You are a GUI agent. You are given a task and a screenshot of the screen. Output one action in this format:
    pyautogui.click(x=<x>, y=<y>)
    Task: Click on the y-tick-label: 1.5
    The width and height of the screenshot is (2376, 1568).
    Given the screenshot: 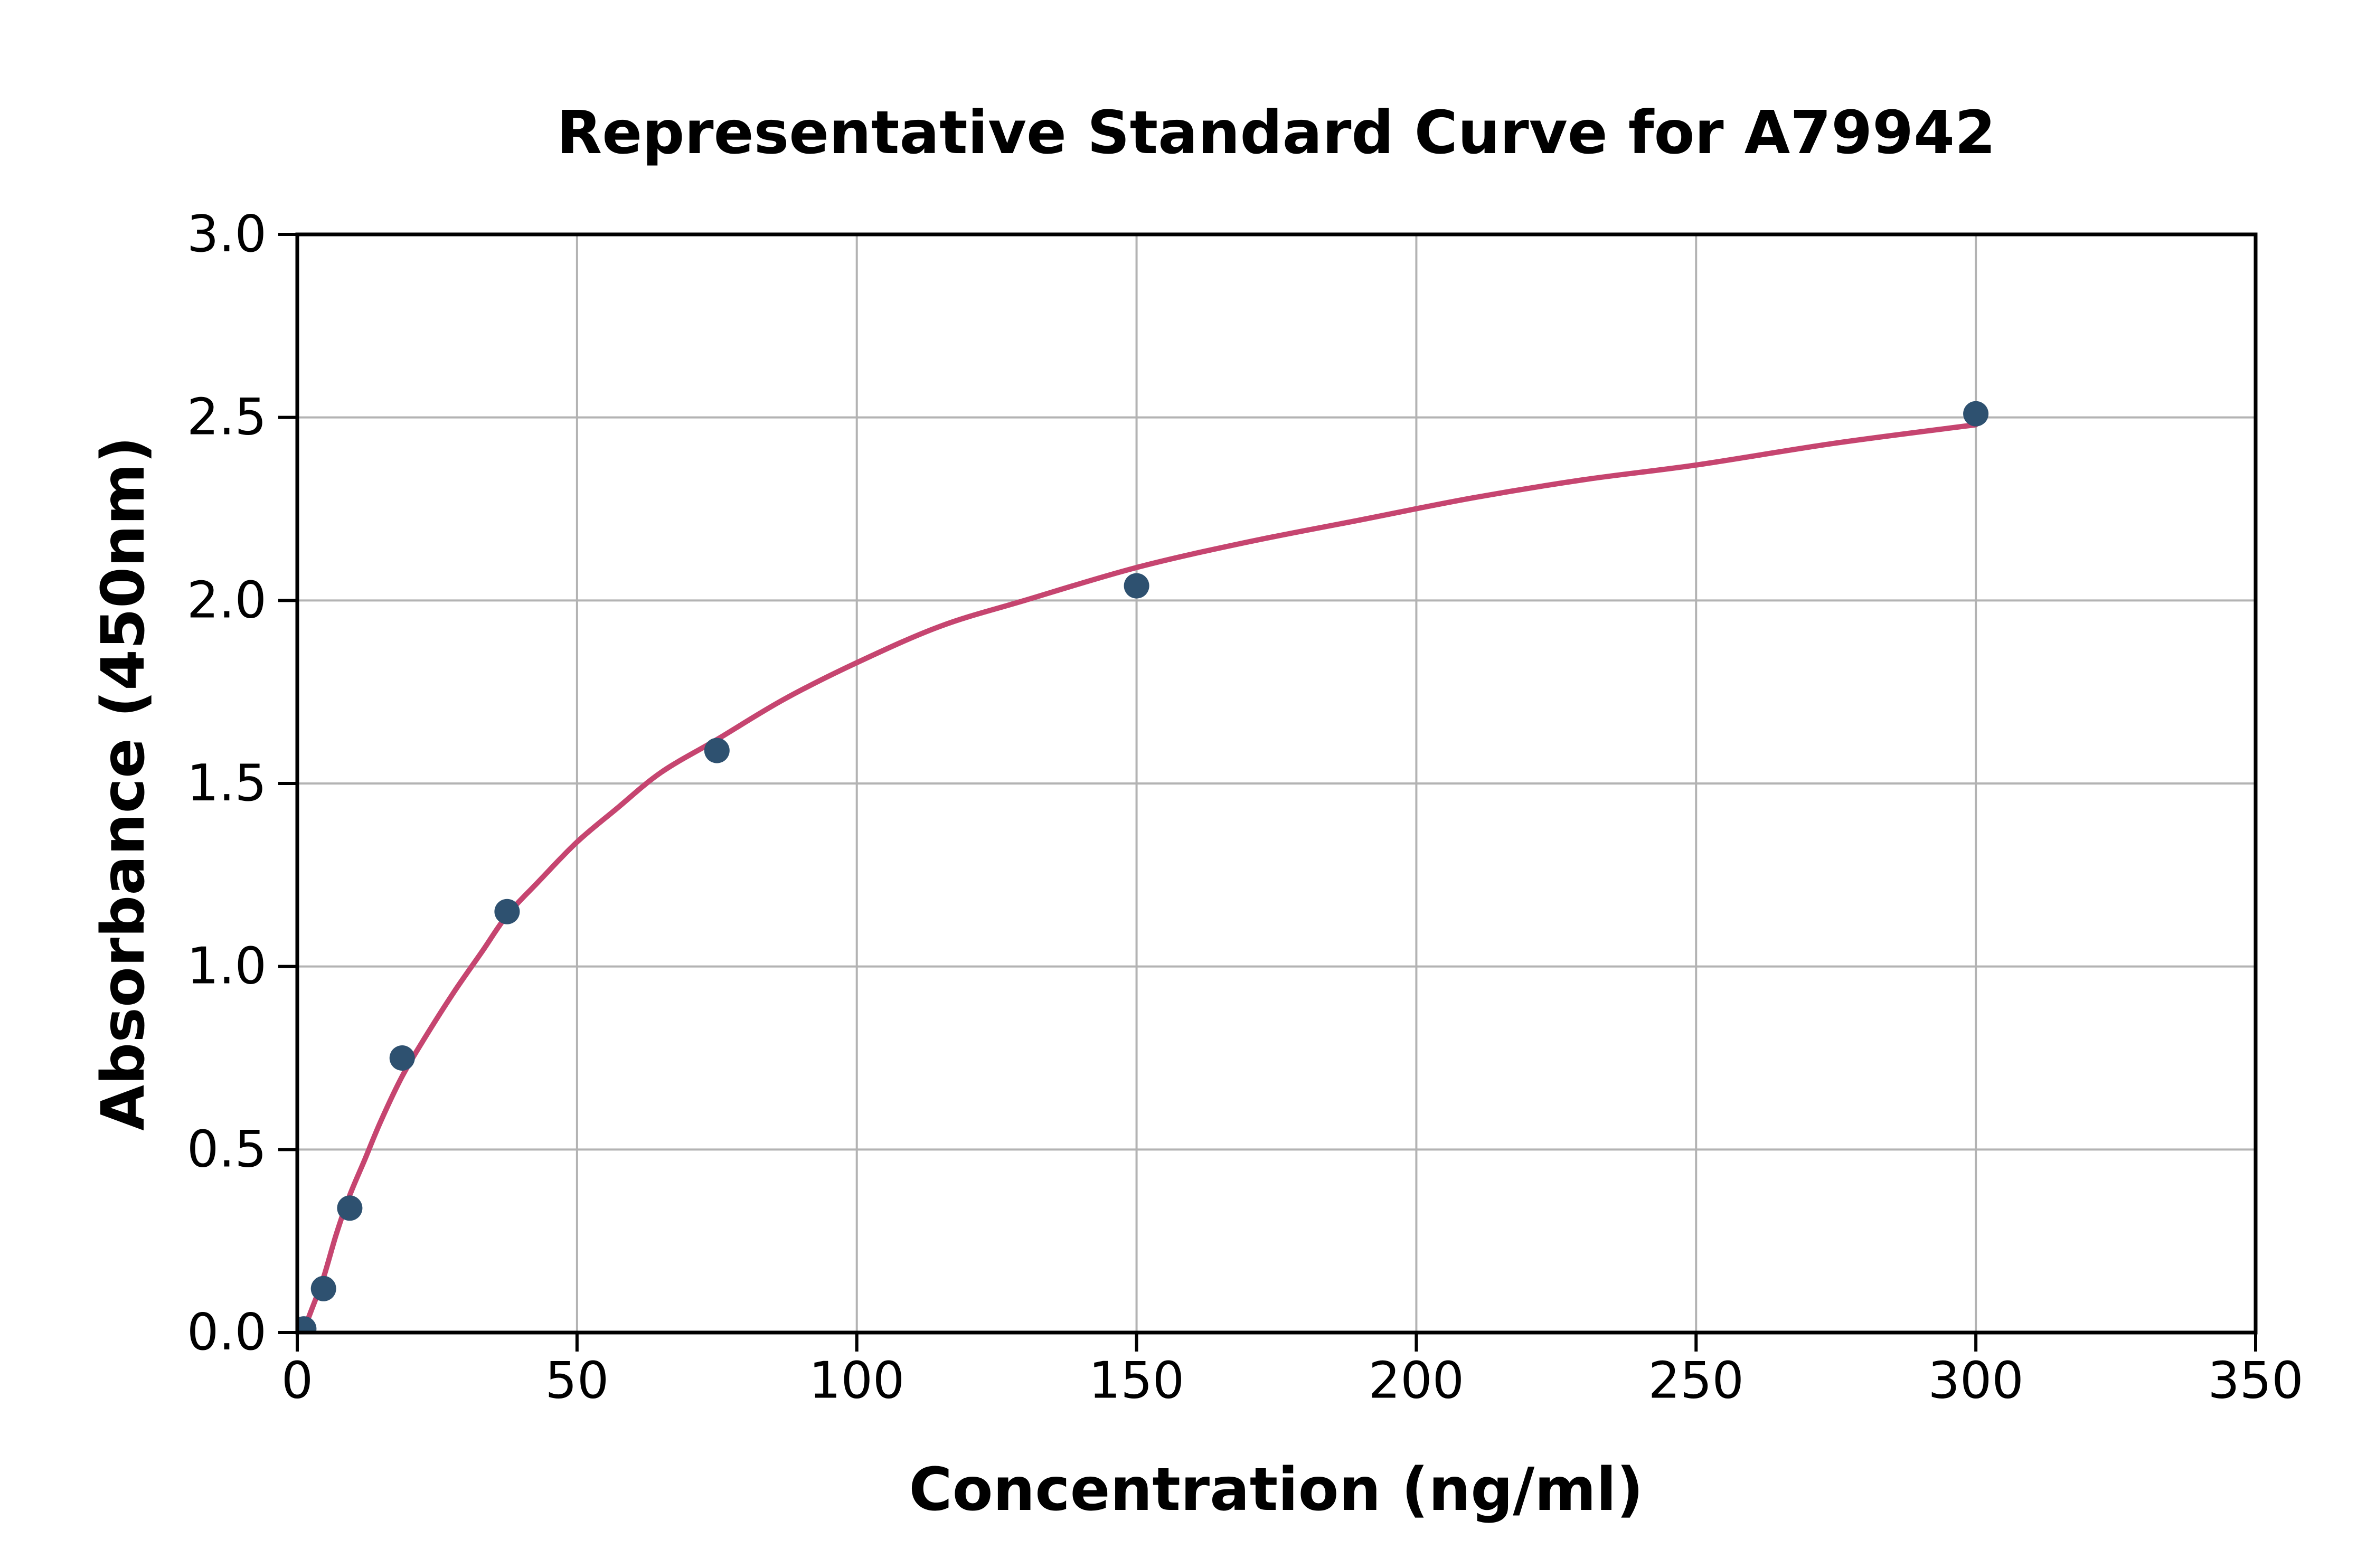 What is the action you would take?
    pyautogui.click(x=227, y=783)
    